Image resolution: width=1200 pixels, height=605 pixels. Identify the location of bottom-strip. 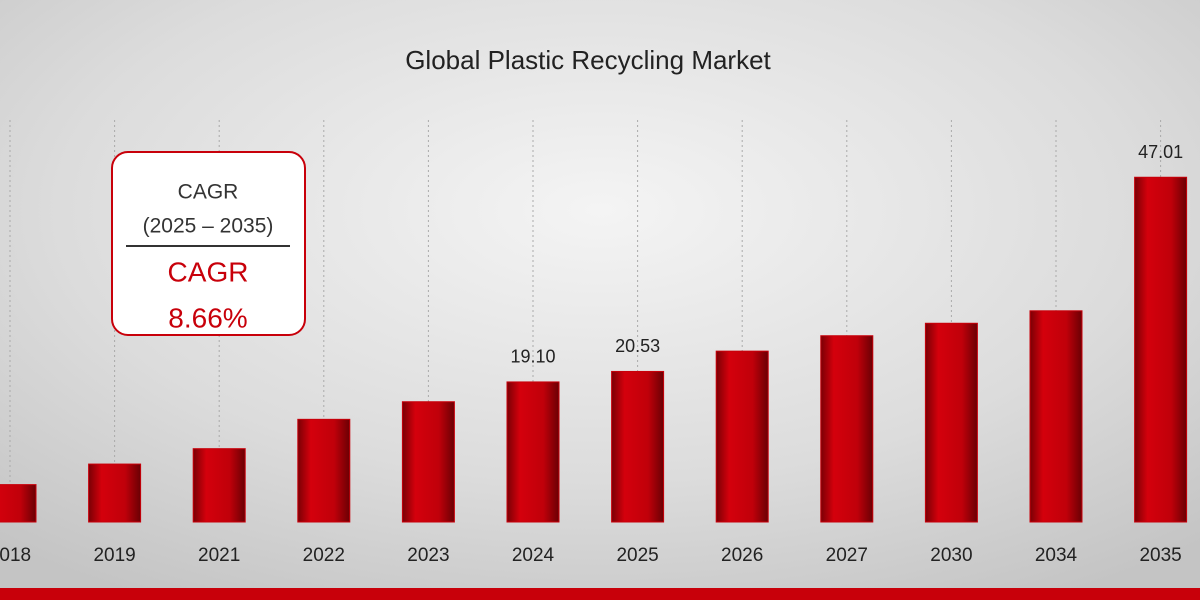
(600, 594).